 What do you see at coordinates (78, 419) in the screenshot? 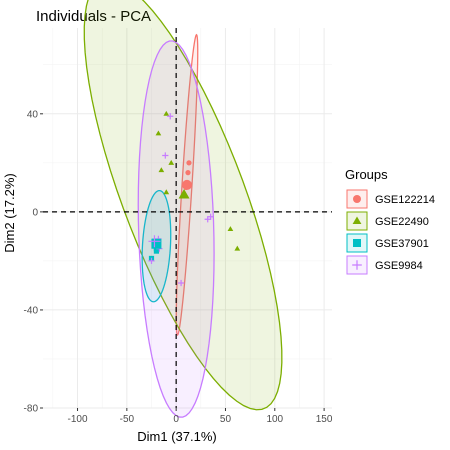
I see `x-tick-label: -100` at bounding box center [78, 419].